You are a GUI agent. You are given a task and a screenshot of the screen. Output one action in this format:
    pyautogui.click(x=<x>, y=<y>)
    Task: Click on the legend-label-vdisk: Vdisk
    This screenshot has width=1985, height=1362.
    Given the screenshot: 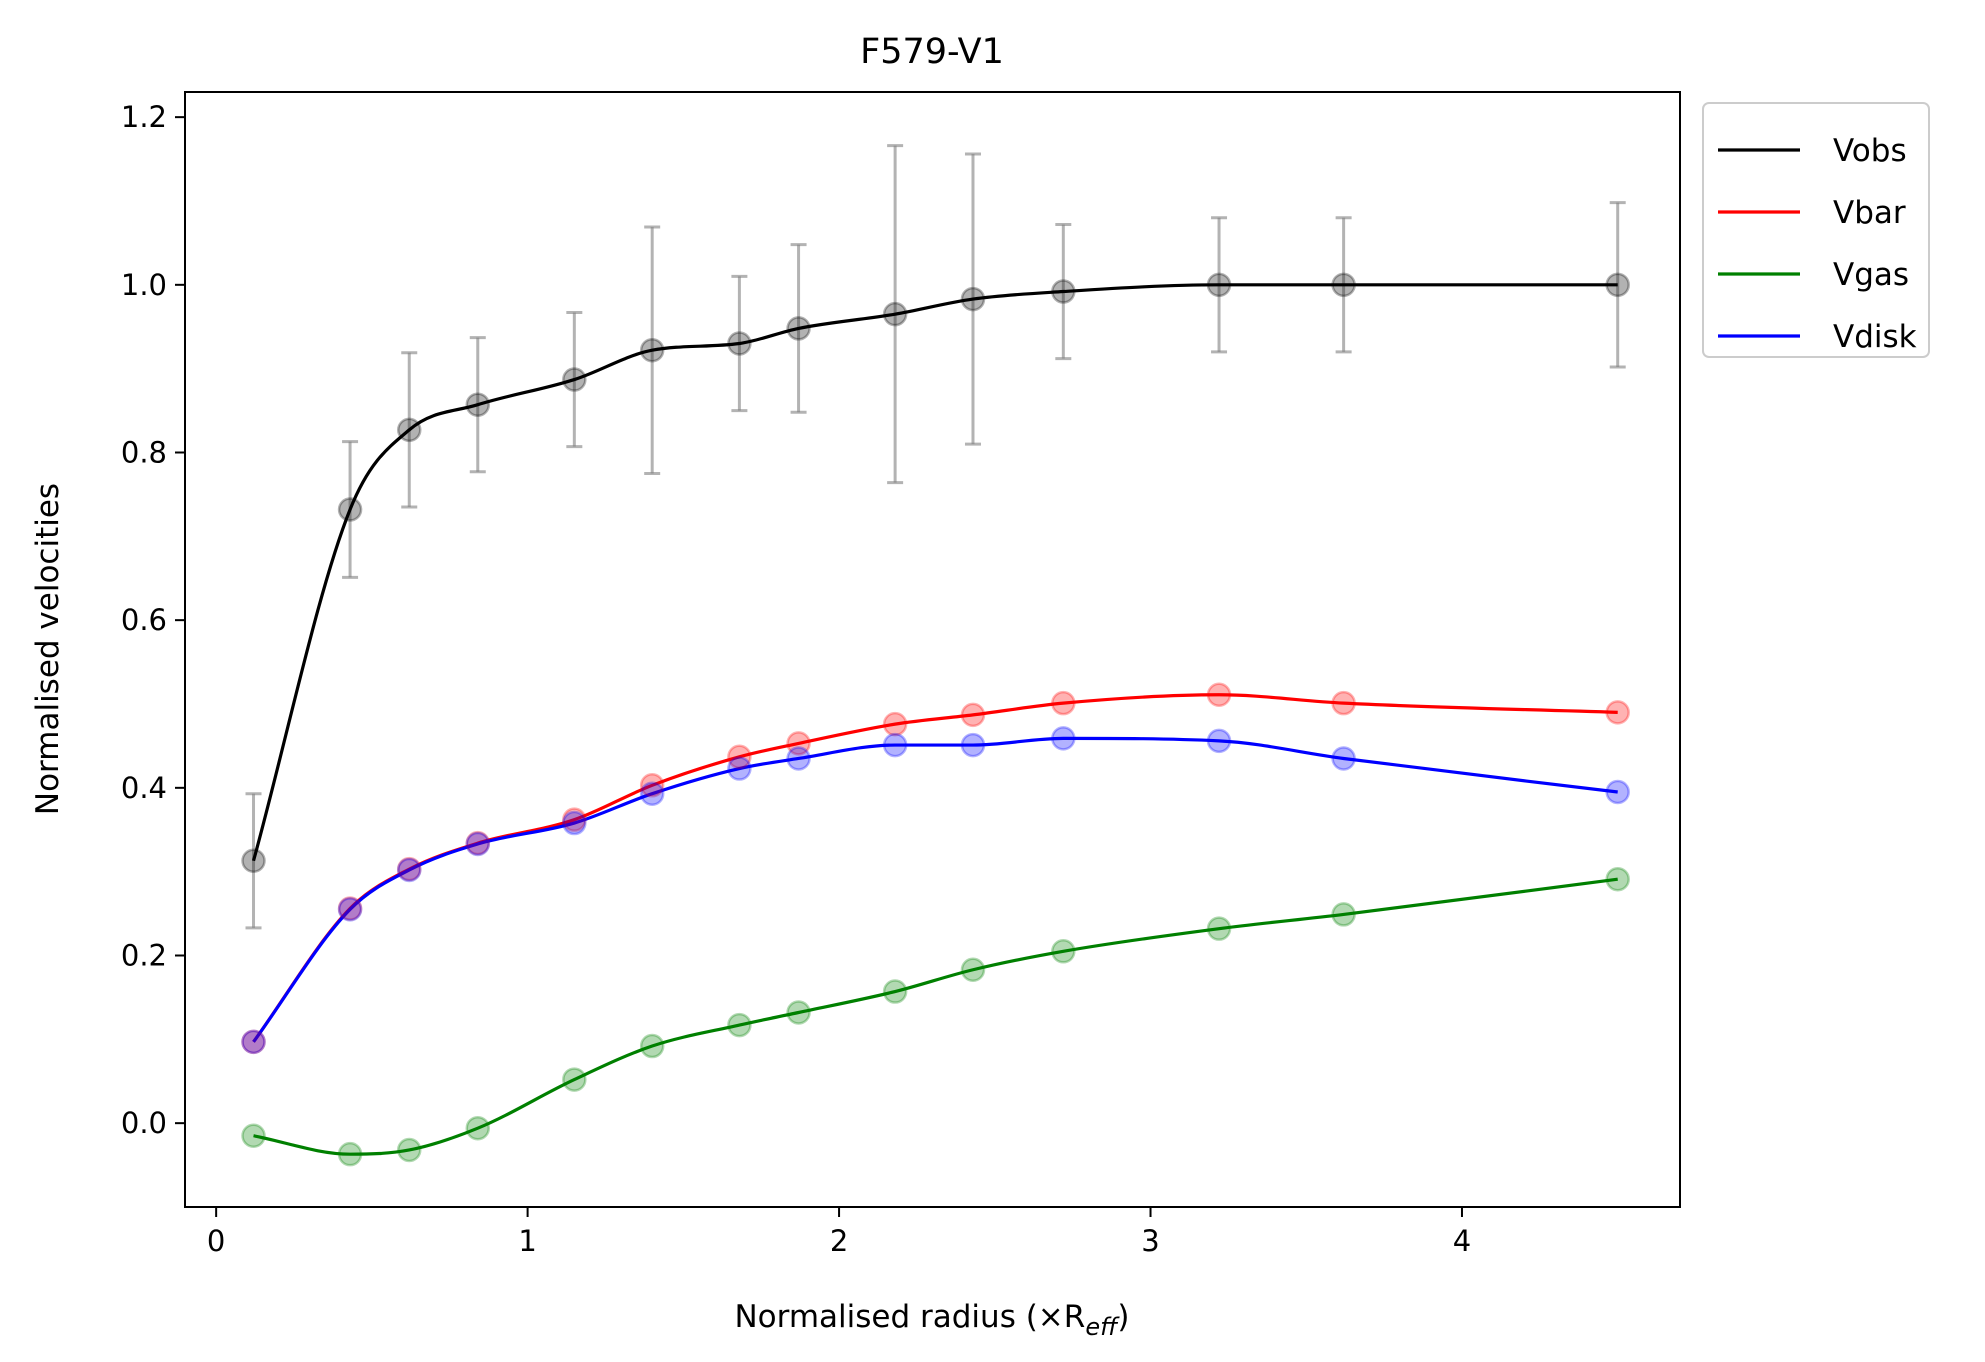 What is the action you would take?
    pyautogui.click(x=1875, y=337)
    